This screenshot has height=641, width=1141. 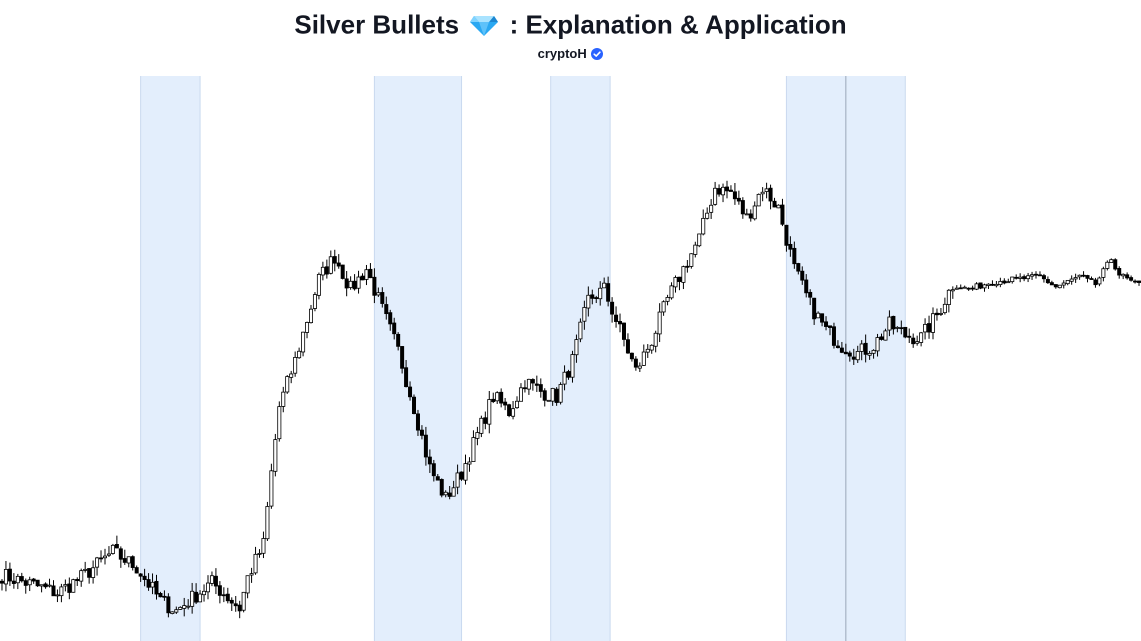 What do you see at coordinates (562, 54) in the screenshot?
I see `author-name: cryptoH` at bounding box center [562, 54].